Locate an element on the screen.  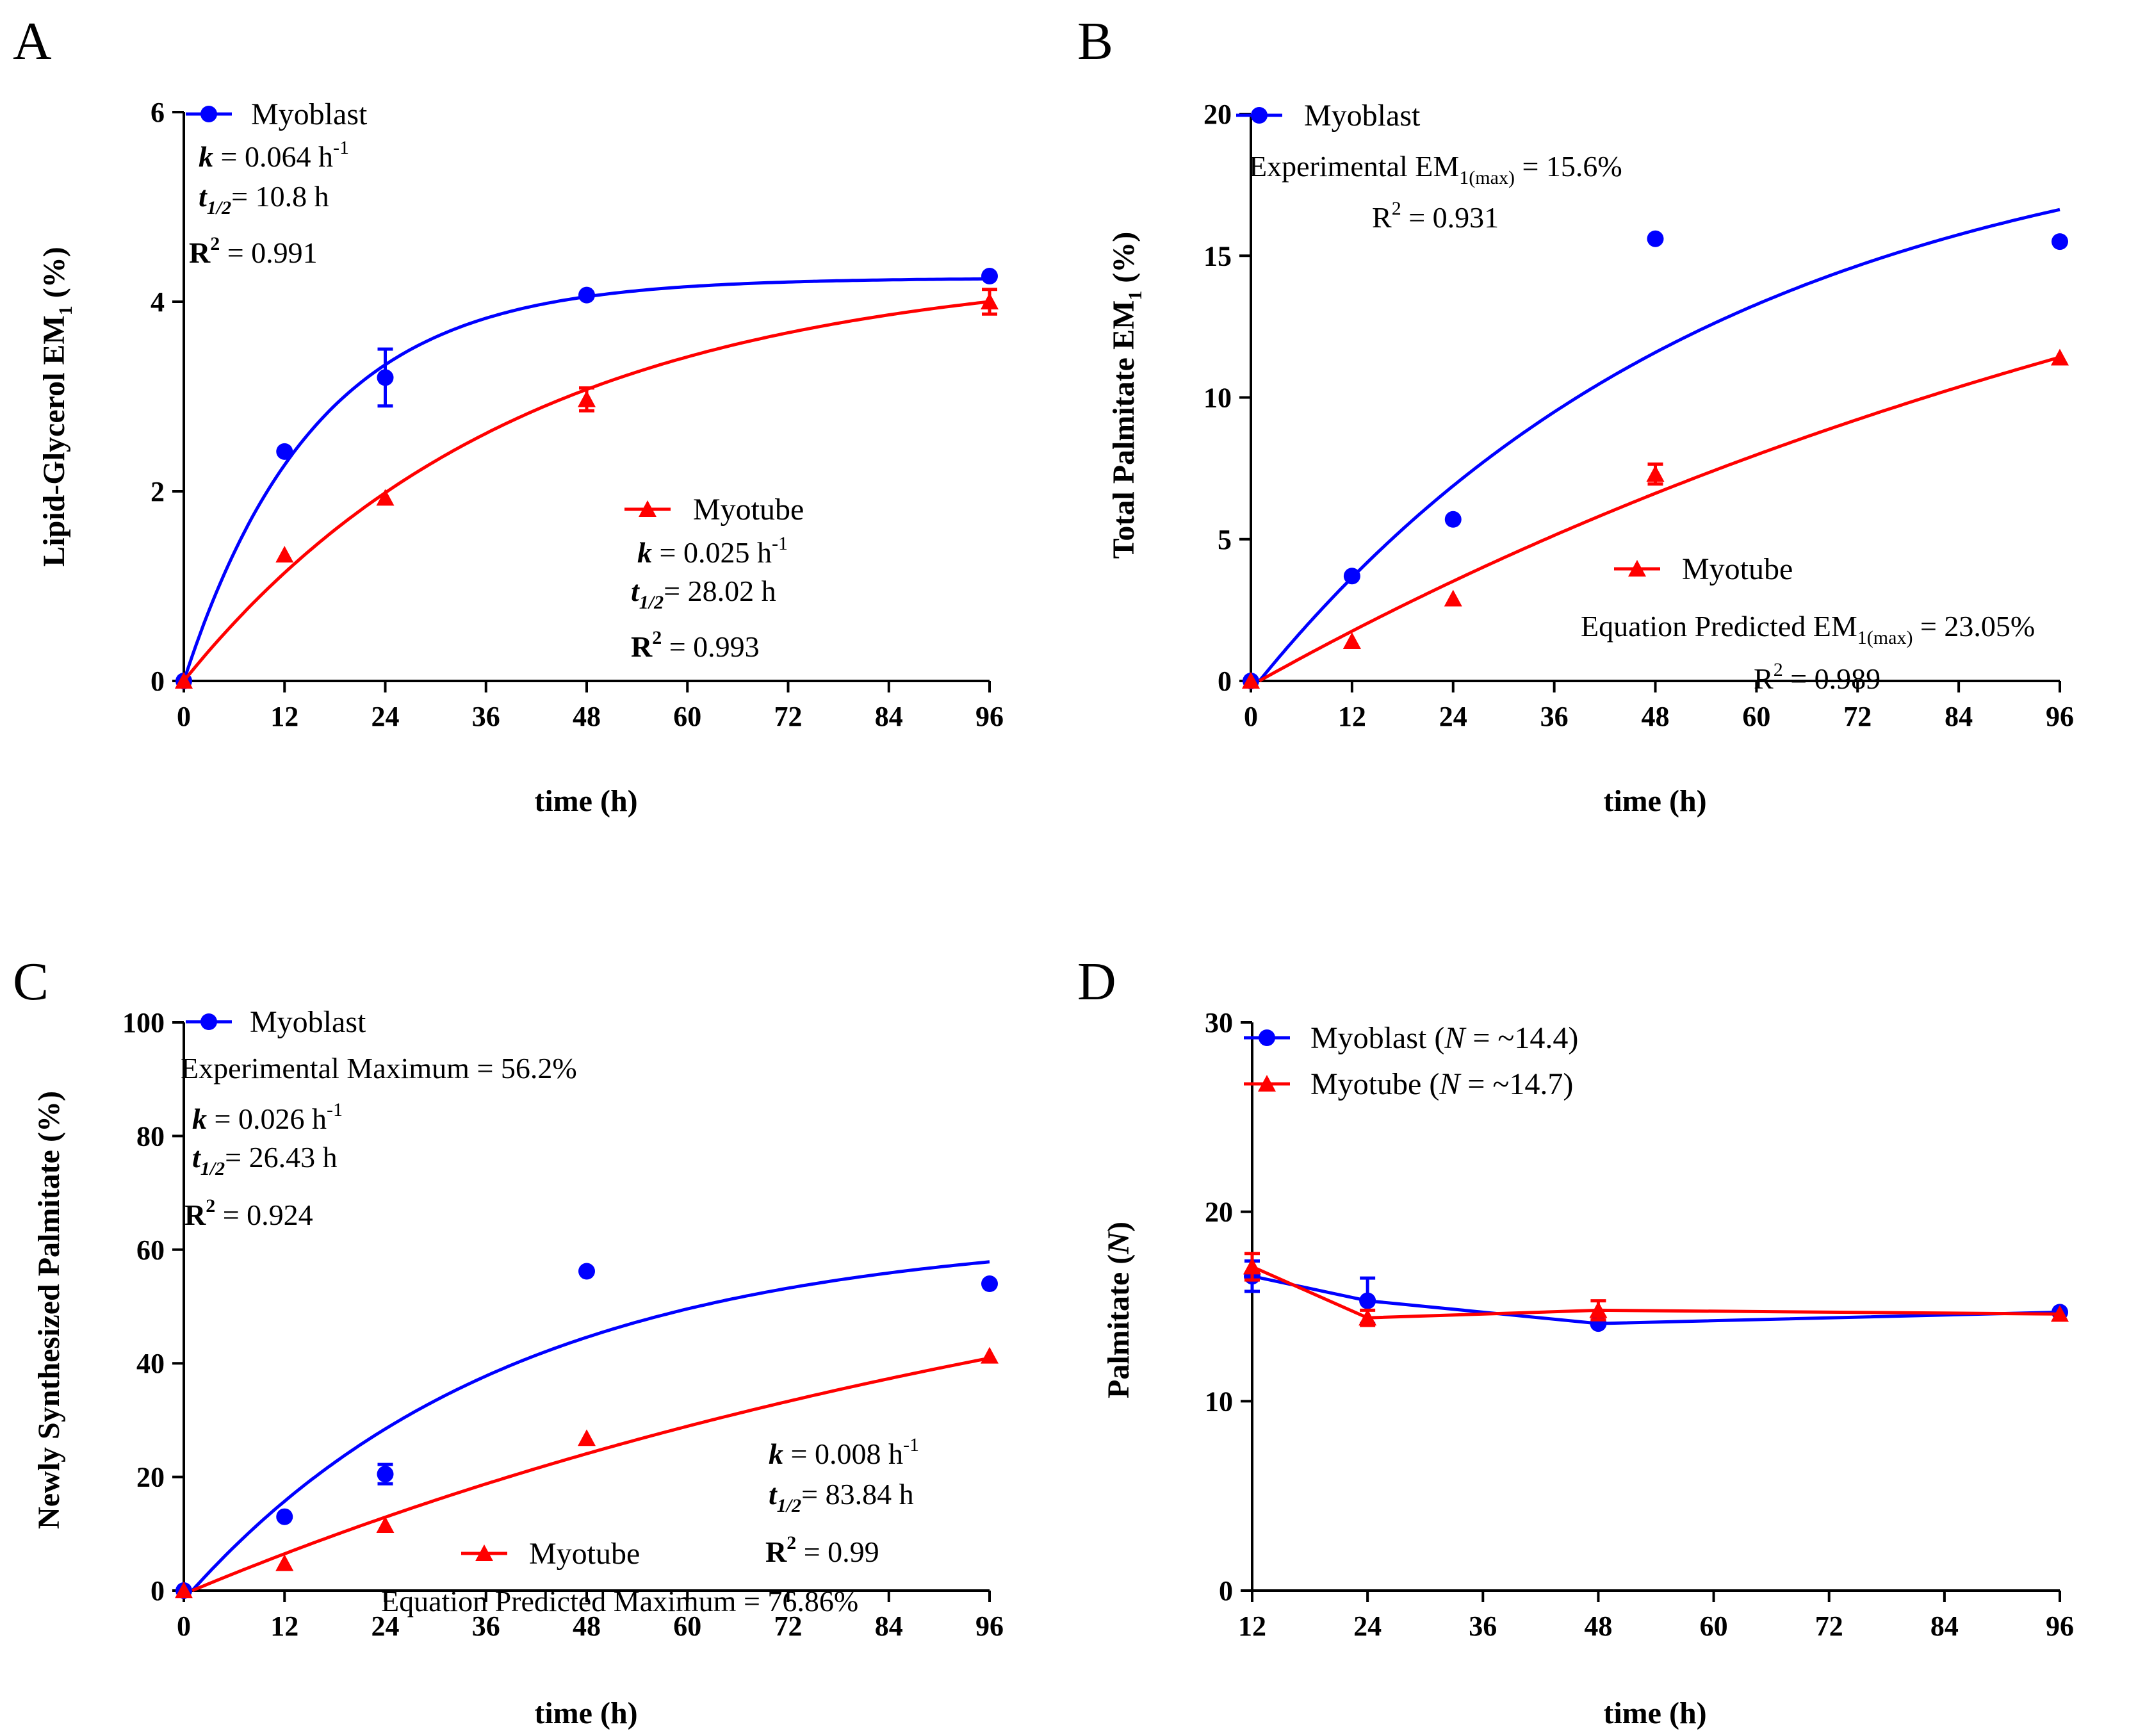
y-axis-label-a: Lipid-Glycerol EM1 (%) is located at coordinates (57, 407).